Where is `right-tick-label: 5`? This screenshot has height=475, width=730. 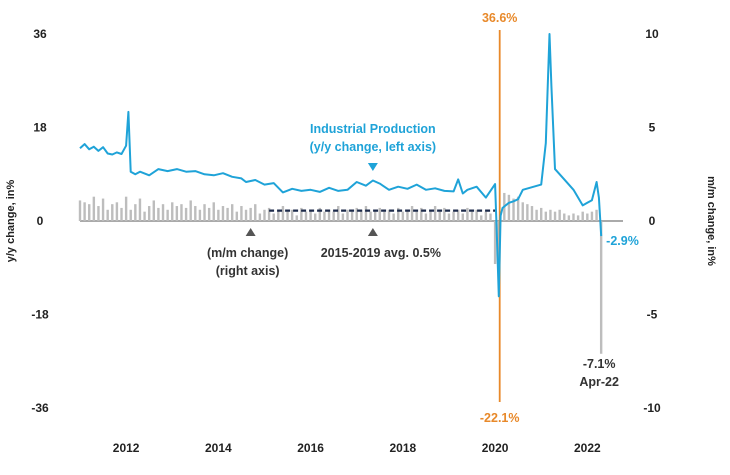
right-tick-label: 5 is located at coordinates (652, 128).